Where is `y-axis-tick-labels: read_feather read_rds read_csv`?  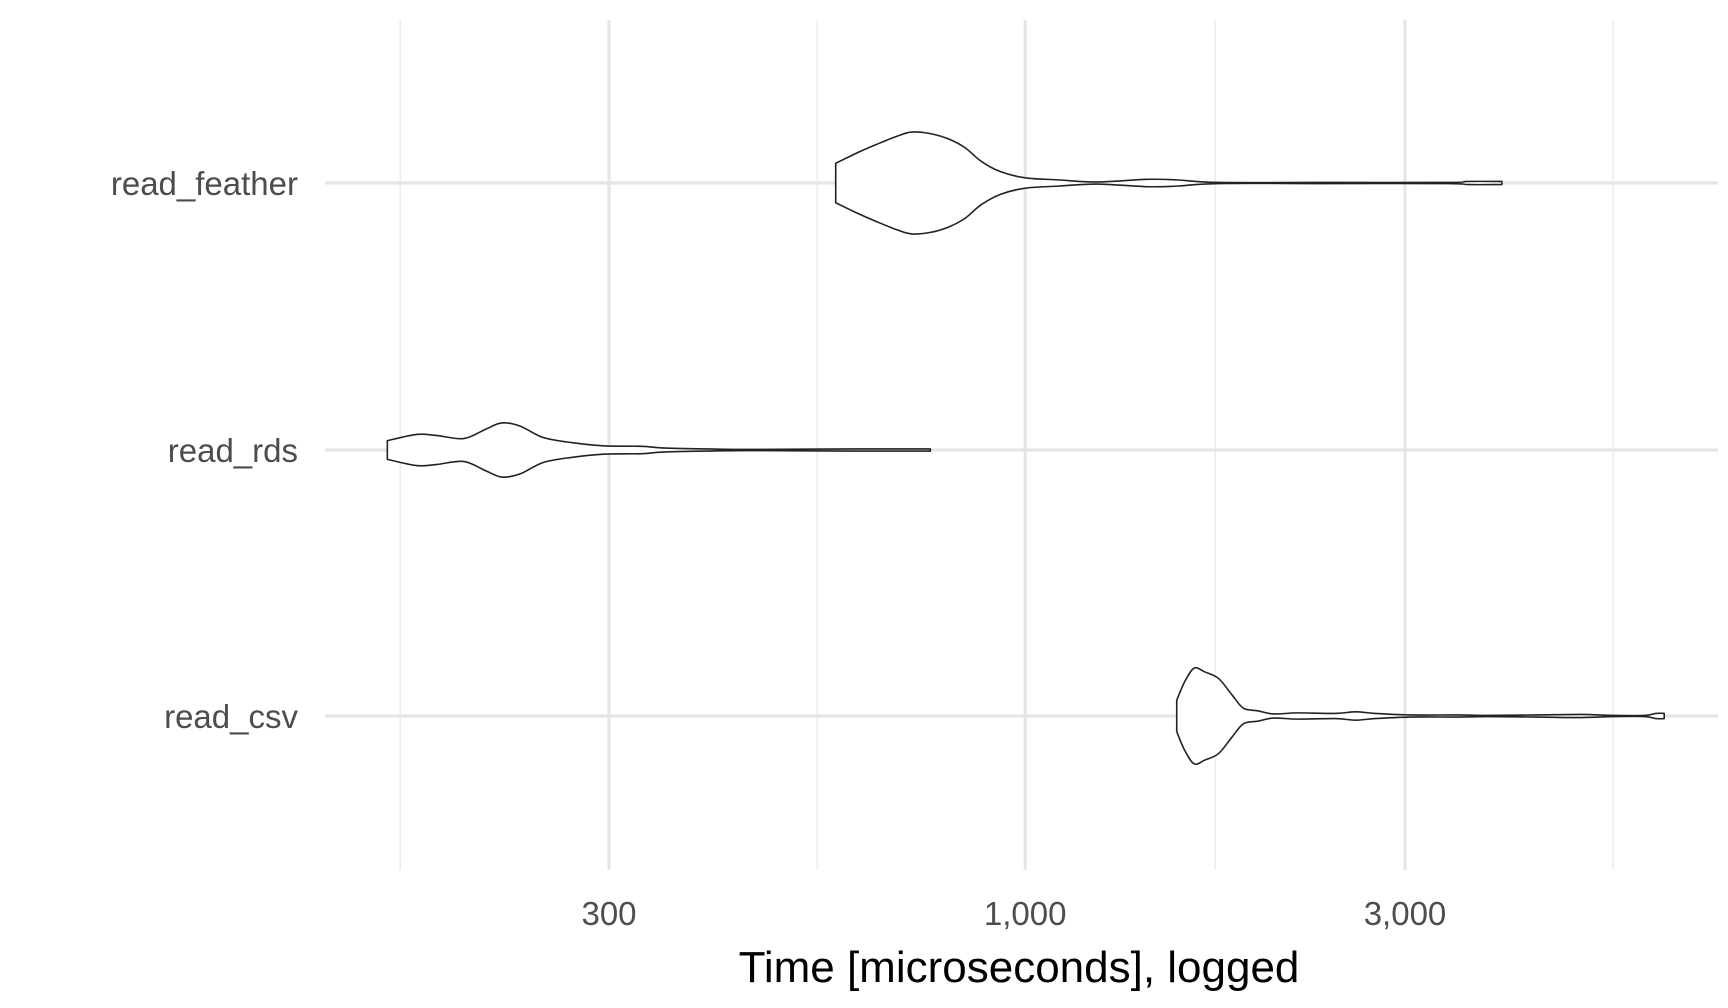 y-axis-tick-labels: read_feather read_rds read_csv is located at coordinates (205, 450).